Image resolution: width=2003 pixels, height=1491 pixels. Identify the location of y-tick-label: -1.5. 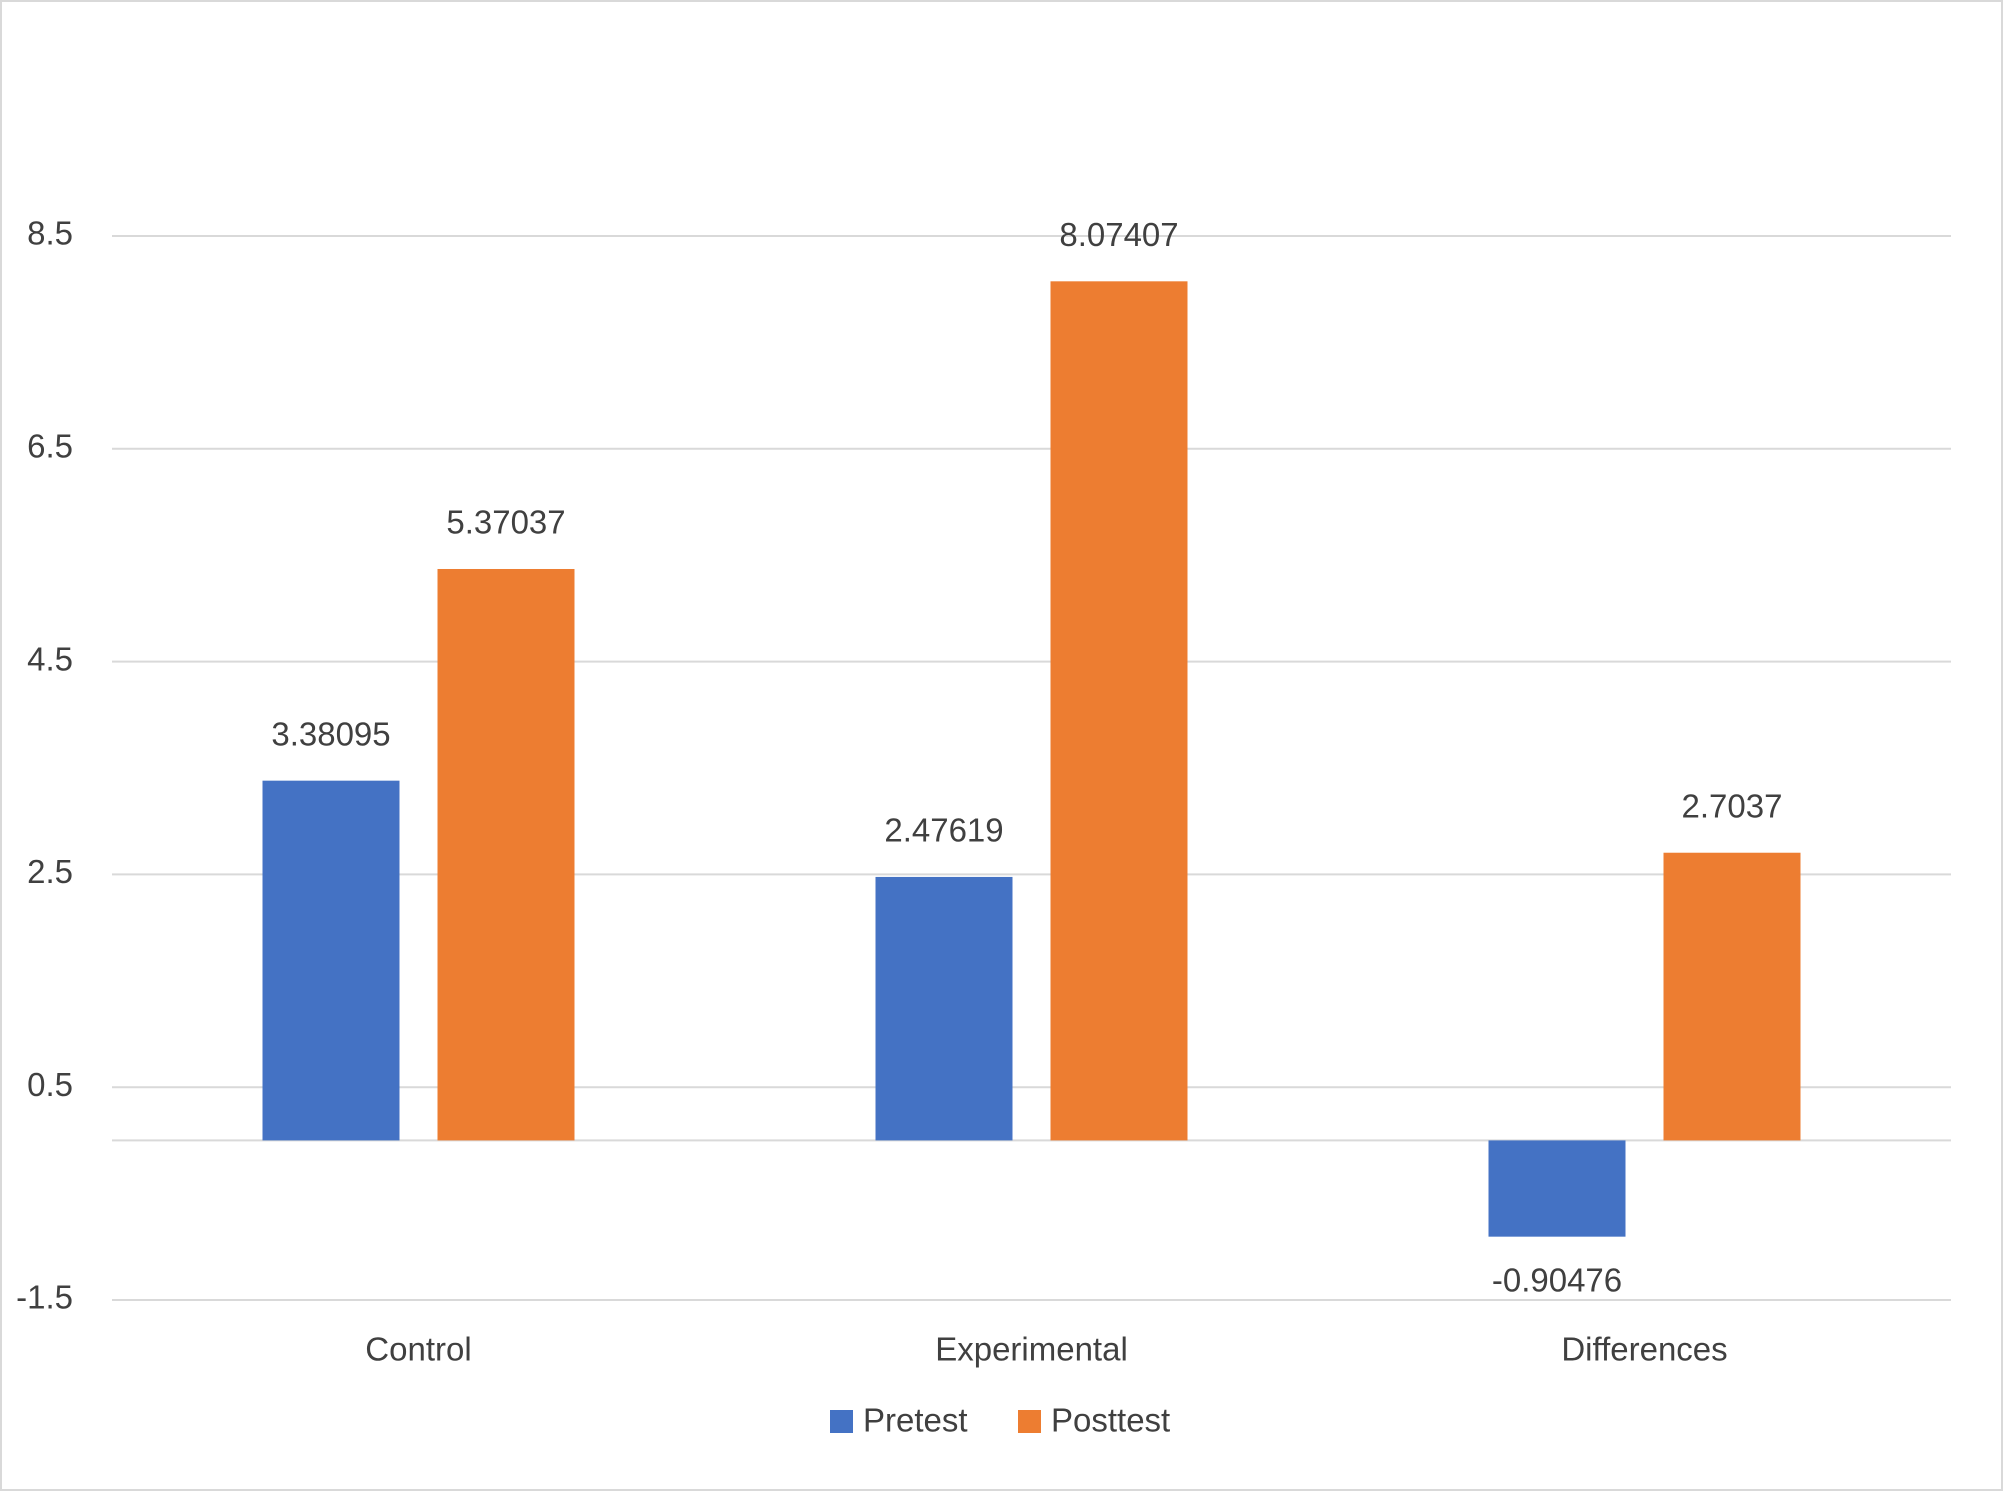
(44, 1297).